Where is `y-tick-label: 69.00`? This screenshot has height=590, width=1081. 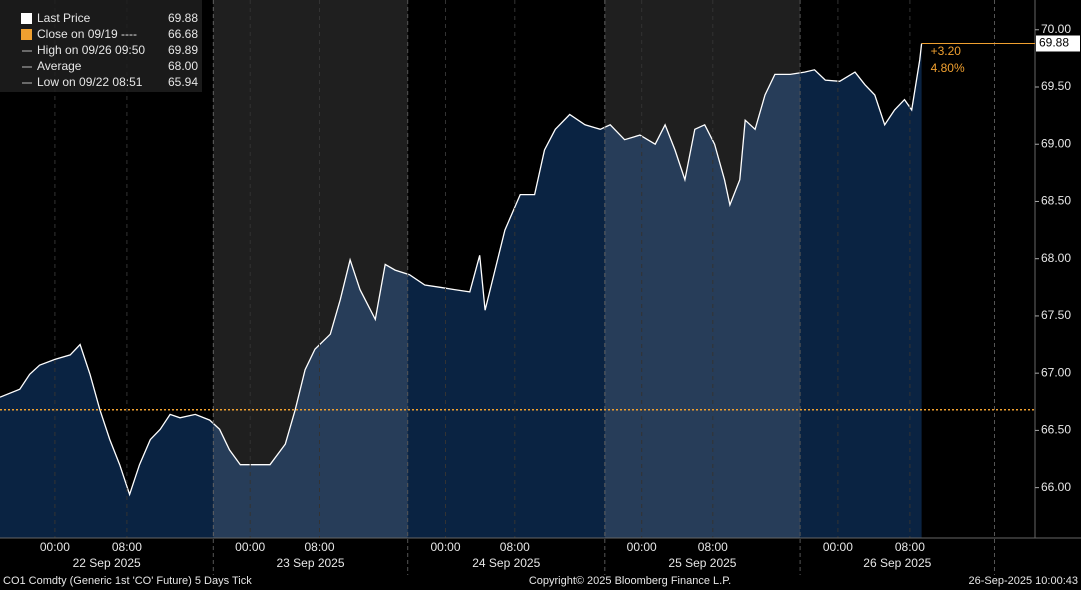 y-tick-label: 69.00 is located at coordinates (1056, 143).